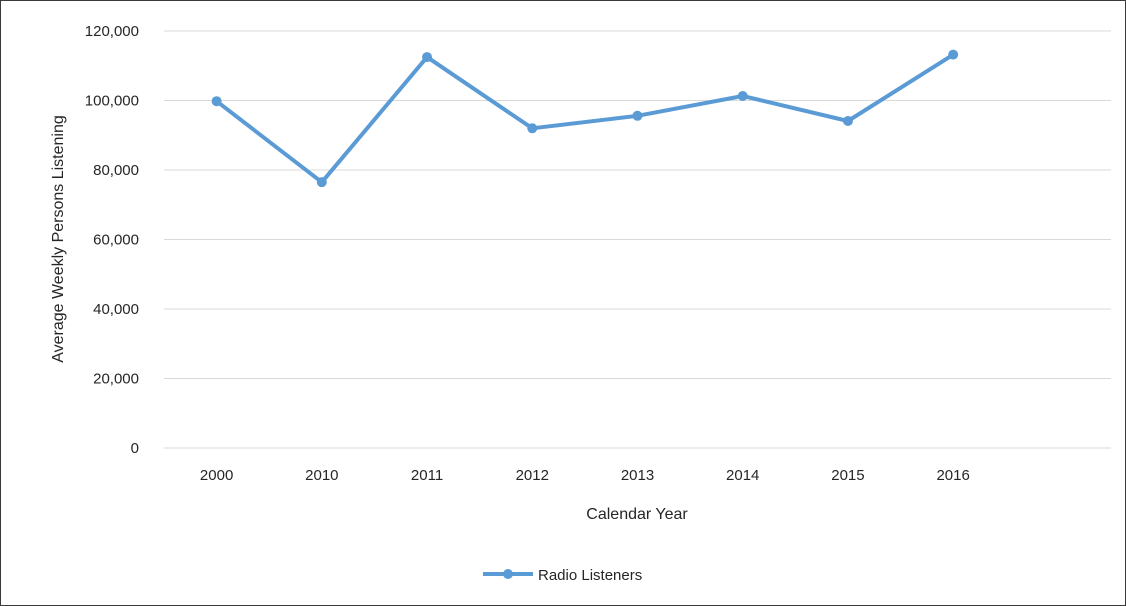  I want to click on series-line, so click(585, 118).